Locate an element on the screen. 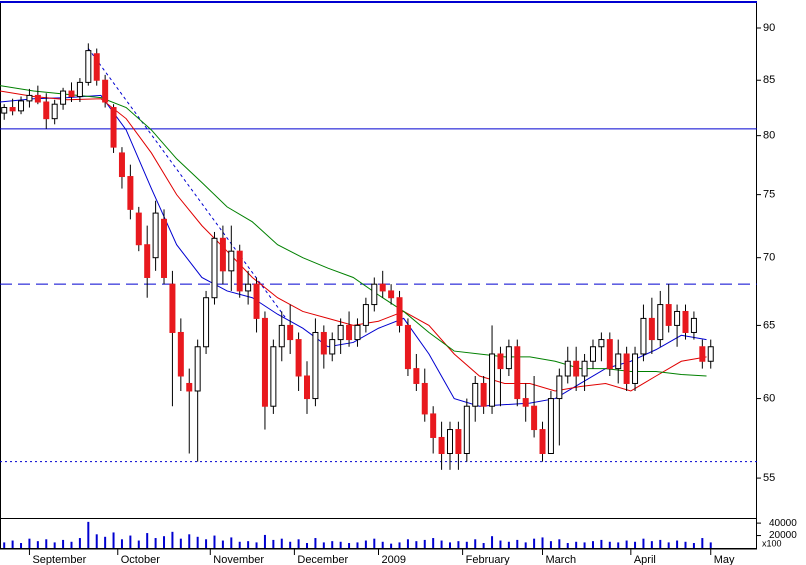  volume-tick-label: 40000 is located at coordinates (783, 523).